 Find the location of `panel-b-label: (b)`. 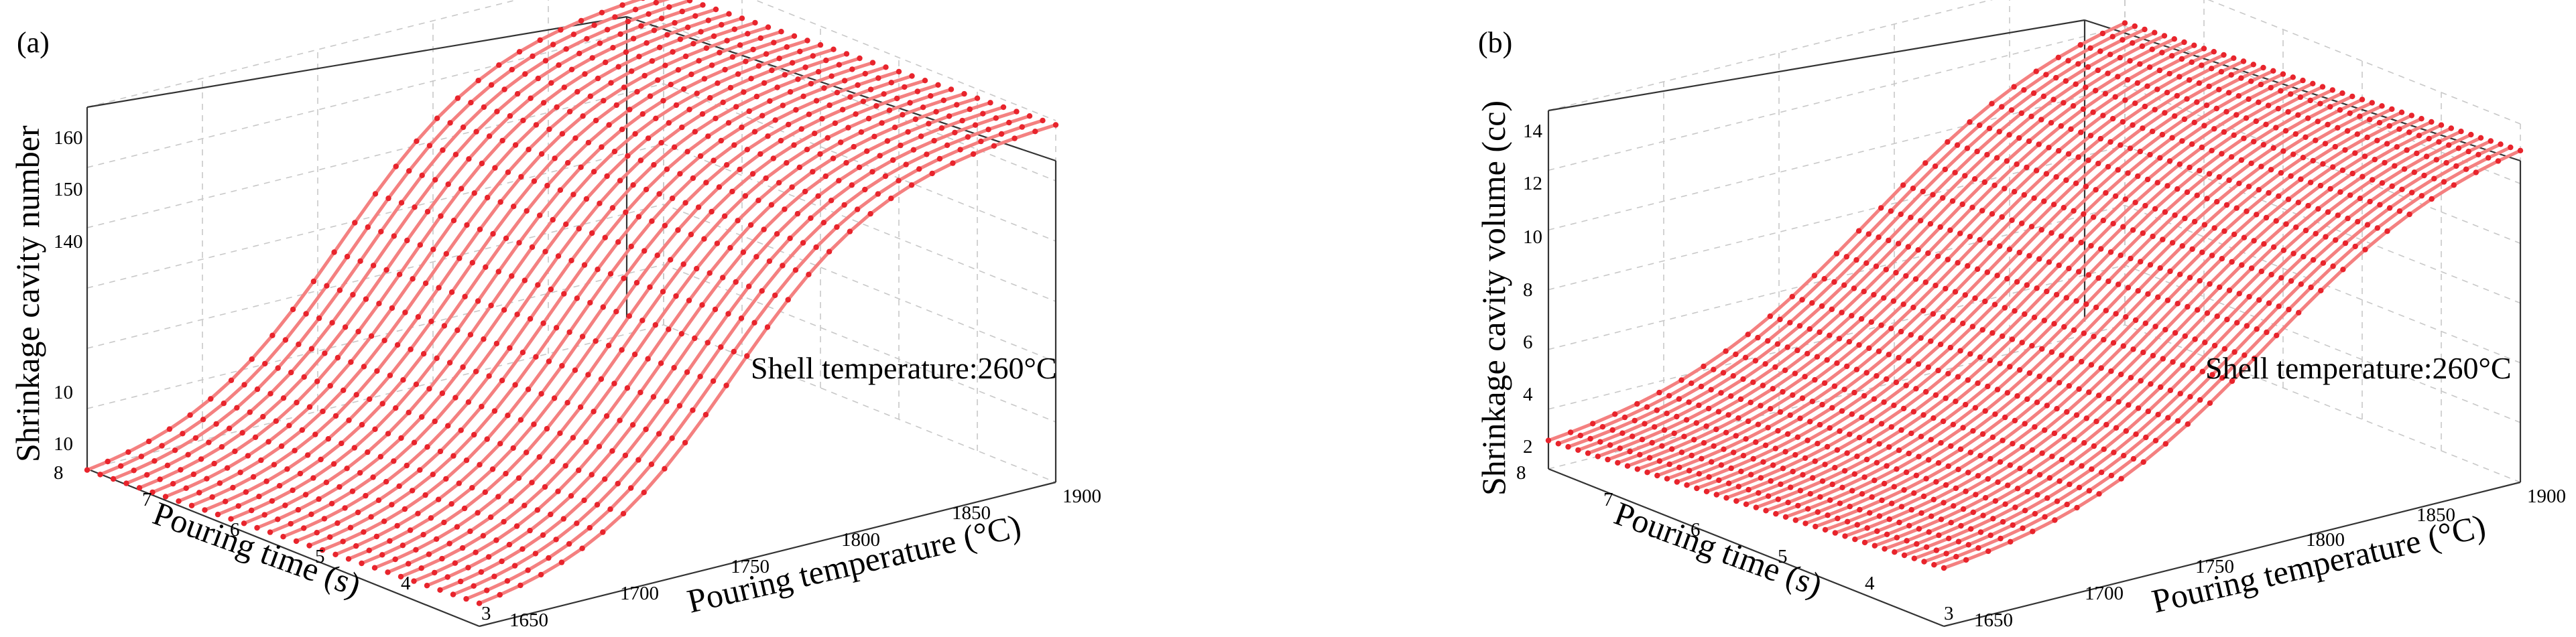

panel-b-label: (b) is located at coordinates (1495, 42).